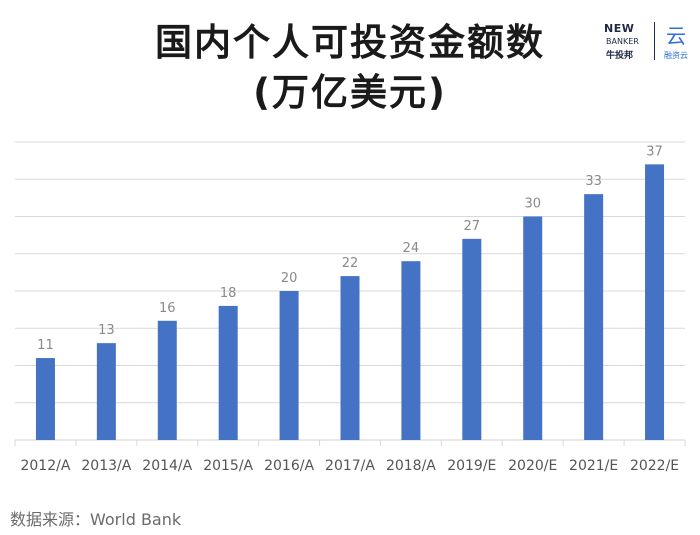  I want to click on logo-brand-cn: 牛投邦, so click(620, 56).